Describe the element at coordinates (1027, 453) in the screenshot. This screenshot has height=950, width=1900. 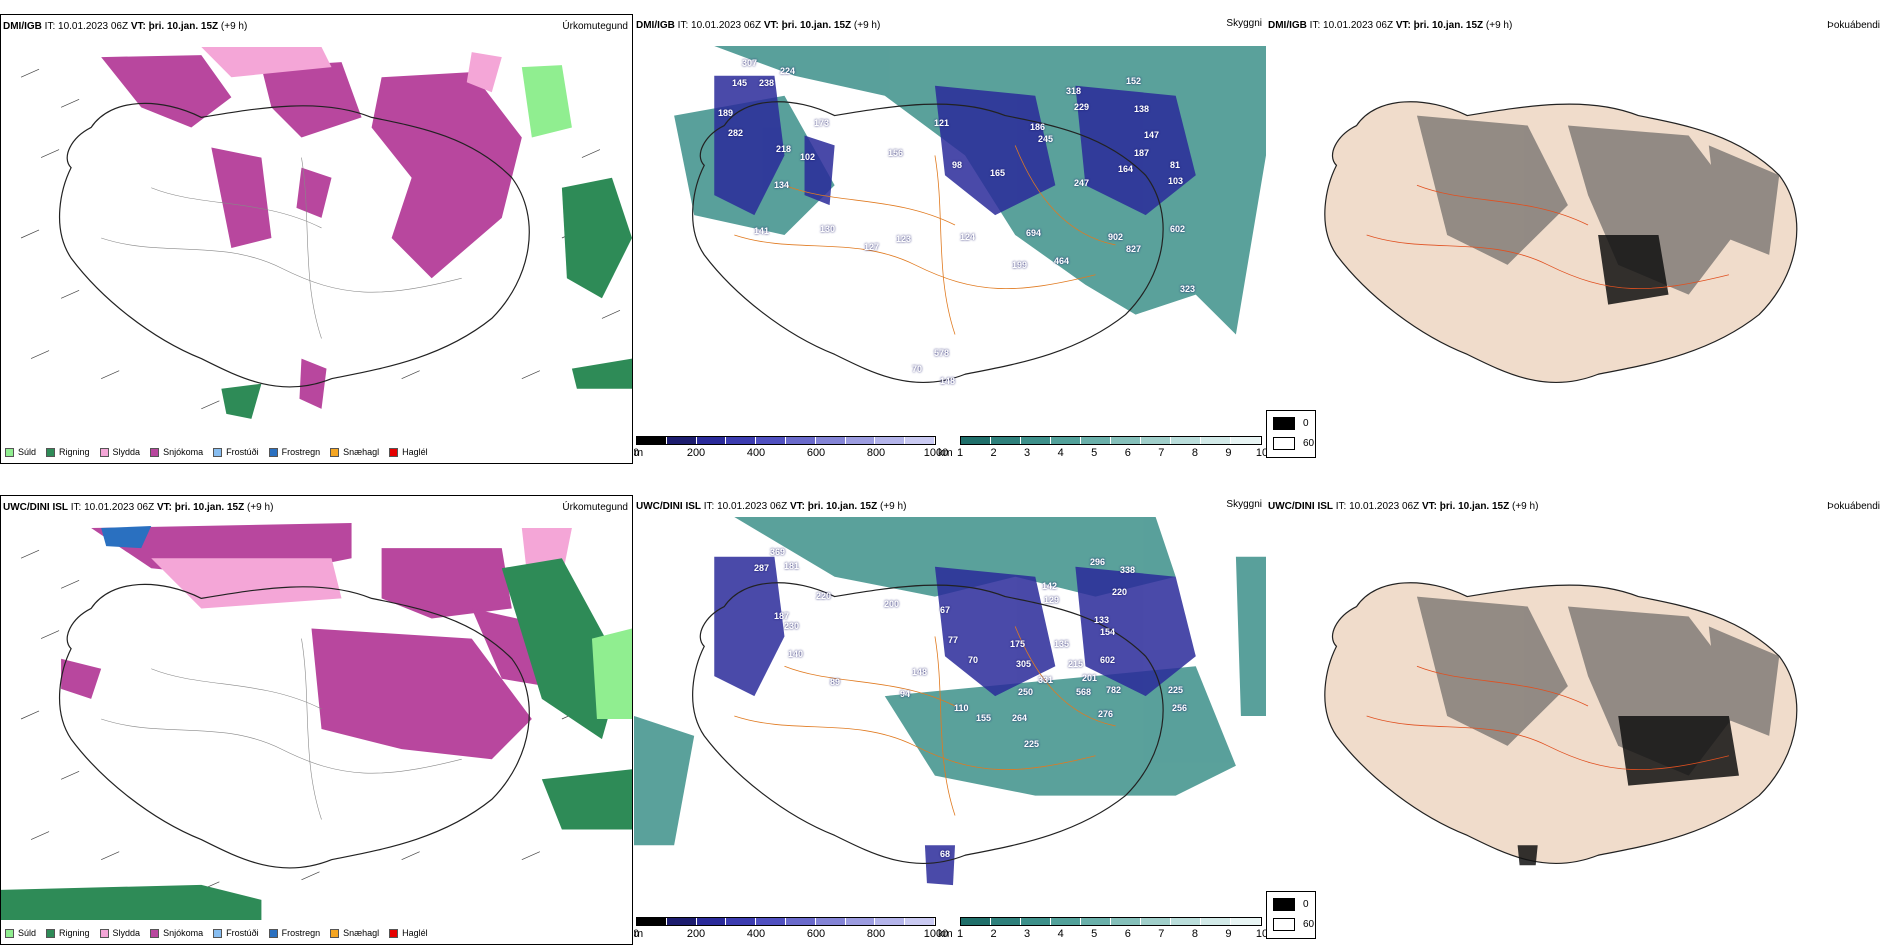
I see `colorbar-tick-label: 3` at that location.